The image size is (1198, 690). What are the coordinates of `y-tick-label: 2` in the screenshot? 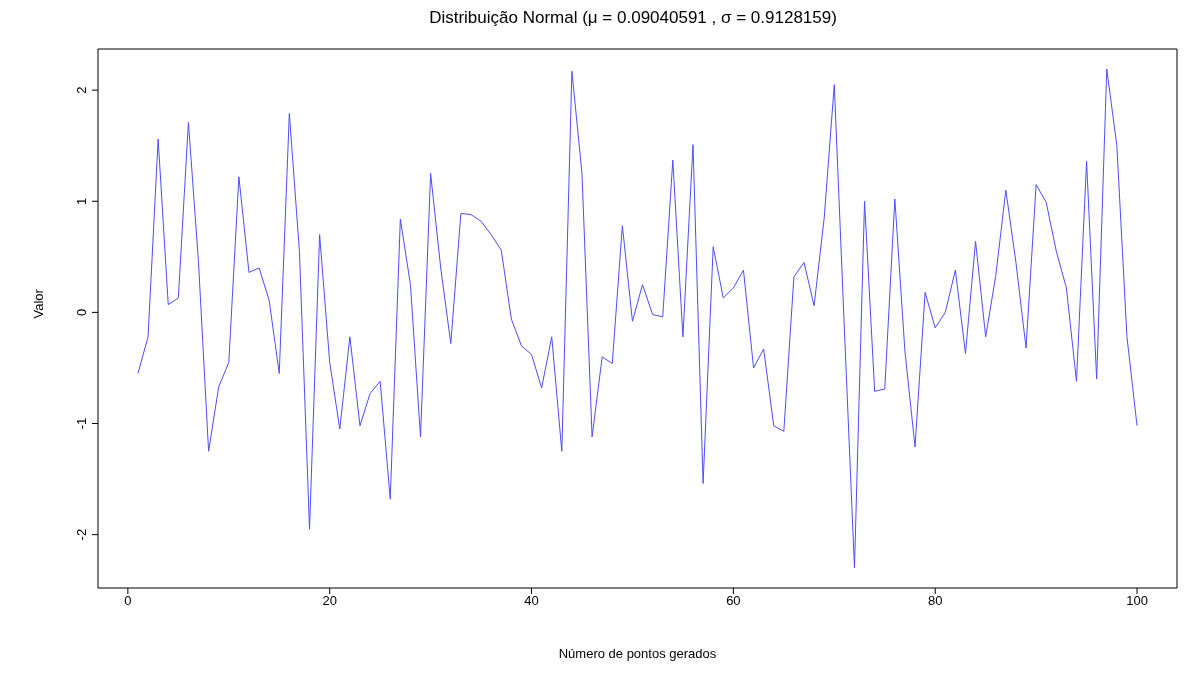 It's located at (81, 90).